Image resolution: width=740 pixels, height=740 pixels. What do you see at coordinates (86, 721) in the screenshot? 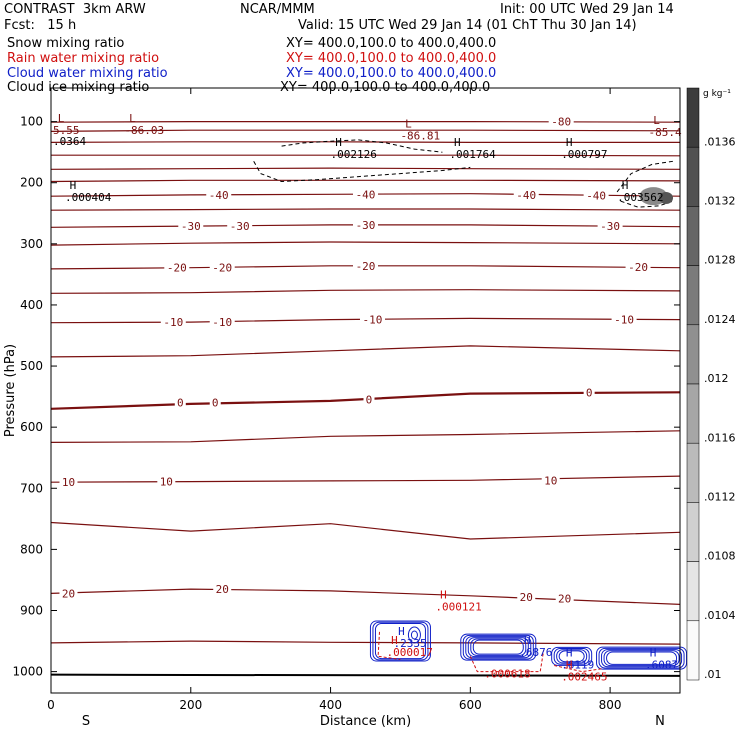
I see `south-endpoint: S` at bounding box center [86, 721].